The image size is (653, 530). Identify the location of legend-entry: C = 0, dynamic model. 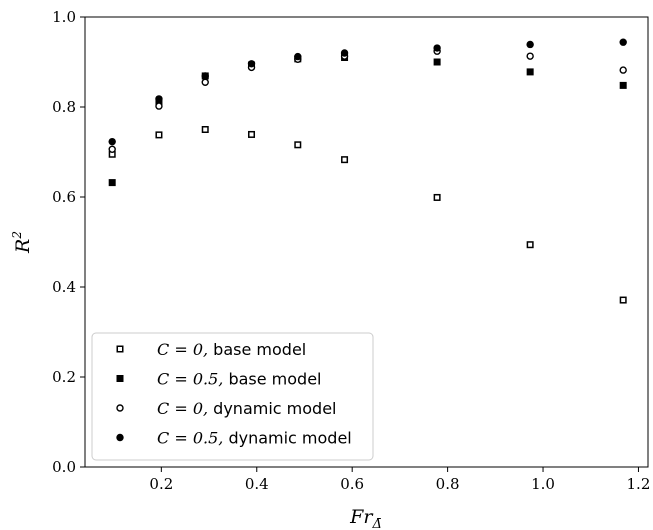
(226, 408).